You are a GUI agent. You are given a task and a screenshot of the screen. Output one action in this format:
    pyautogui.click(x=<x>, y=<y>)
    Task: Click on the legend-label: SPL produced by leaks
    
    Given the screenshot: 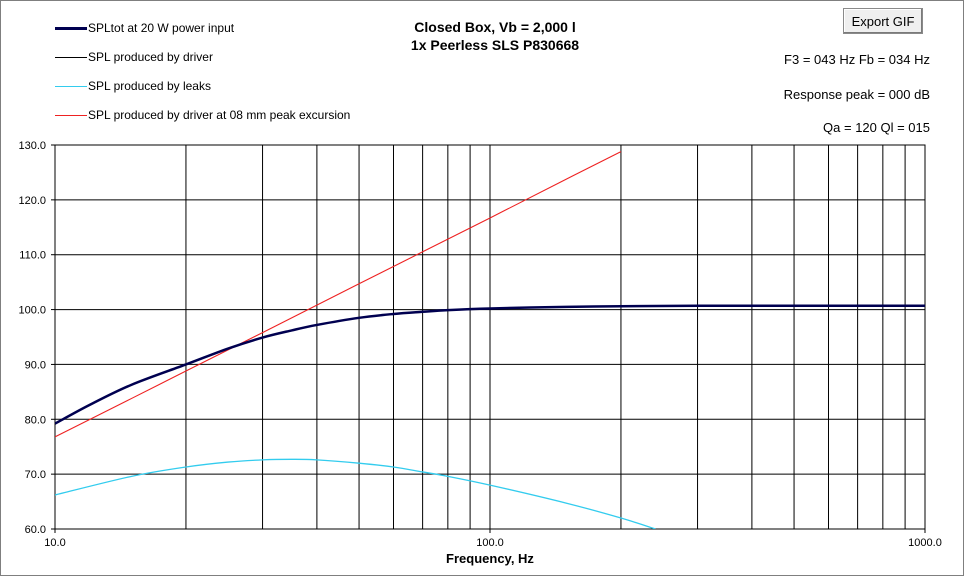 What is the action you would take?
    pyautogui.click(x=149, y=86)
    